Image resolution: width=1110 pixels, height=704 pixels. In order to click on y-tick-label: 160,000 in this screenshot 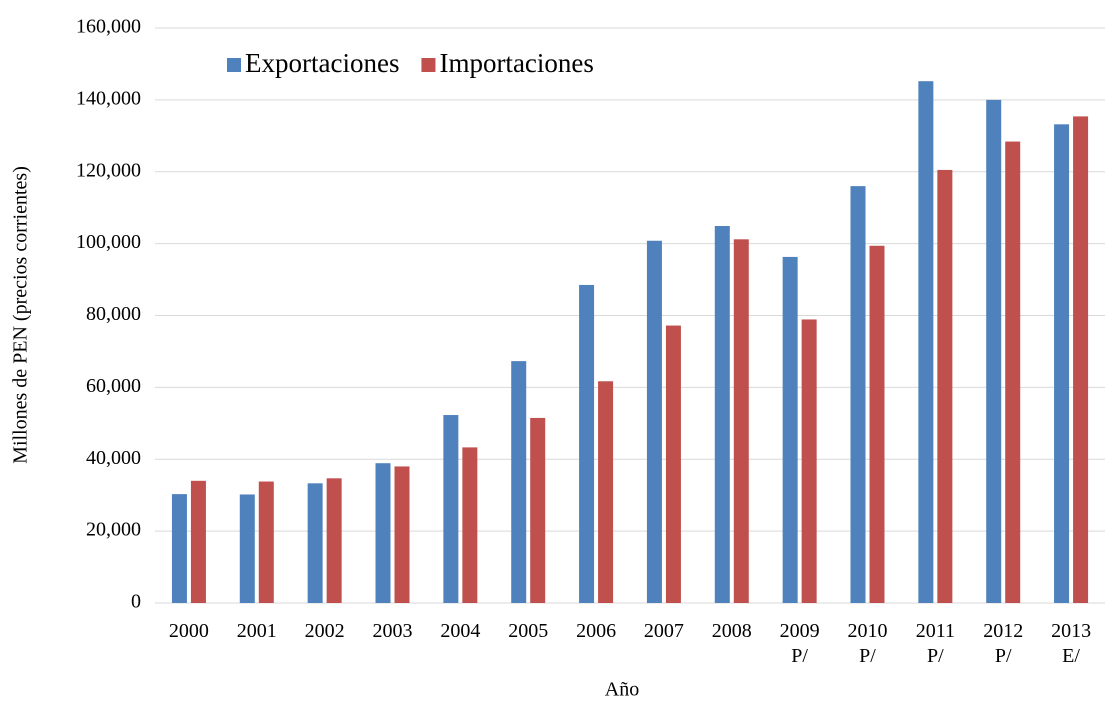, I will do `click(108, 27)`.